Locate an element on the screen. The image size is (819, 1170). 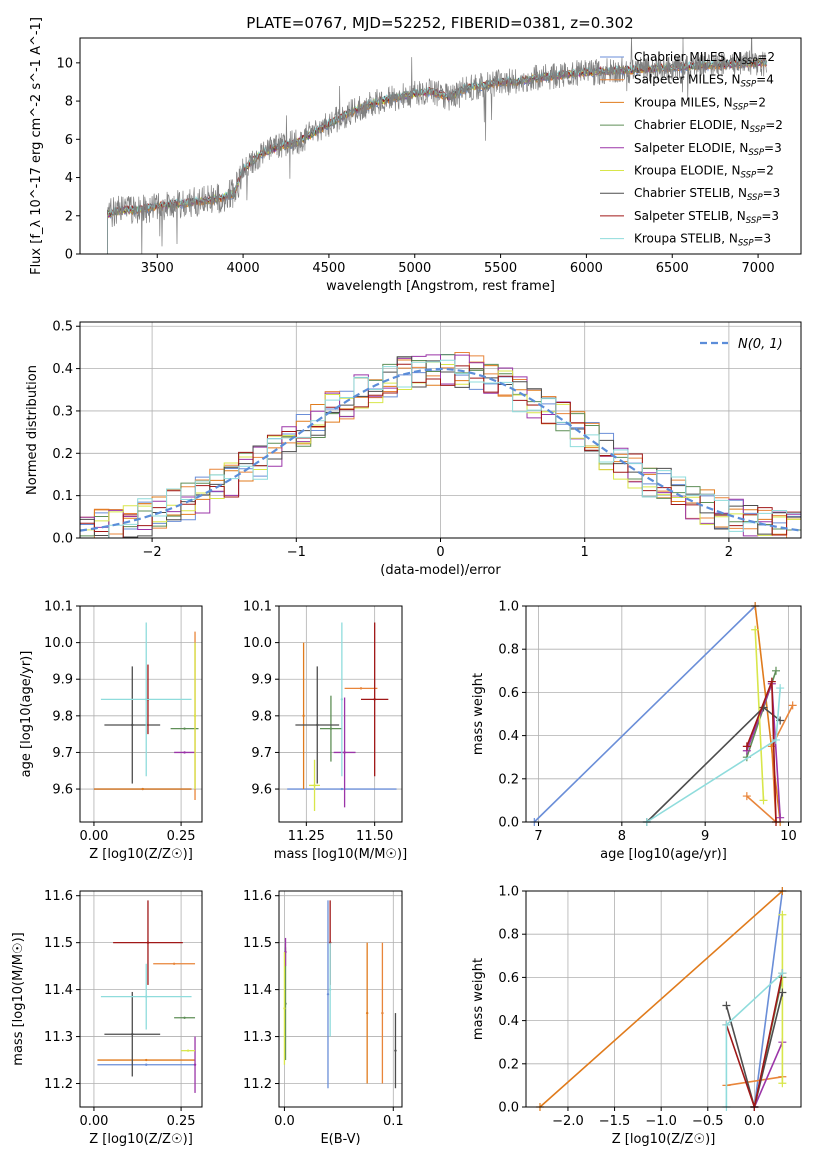
x-axis-label: E(B-V) is located at coordinates (340, 1139).